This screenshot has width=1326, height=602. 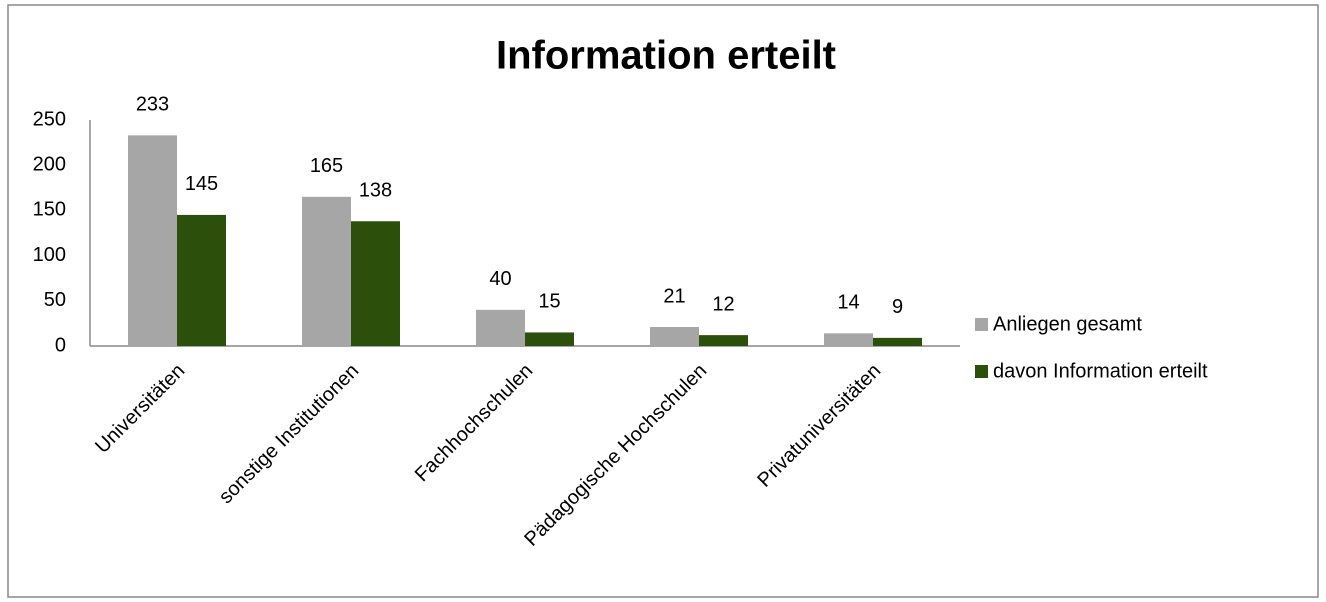 What do you see at coordinates (674, 296) in the screenshot?
I see `data-label: 21` at bounding box center [674, 296].